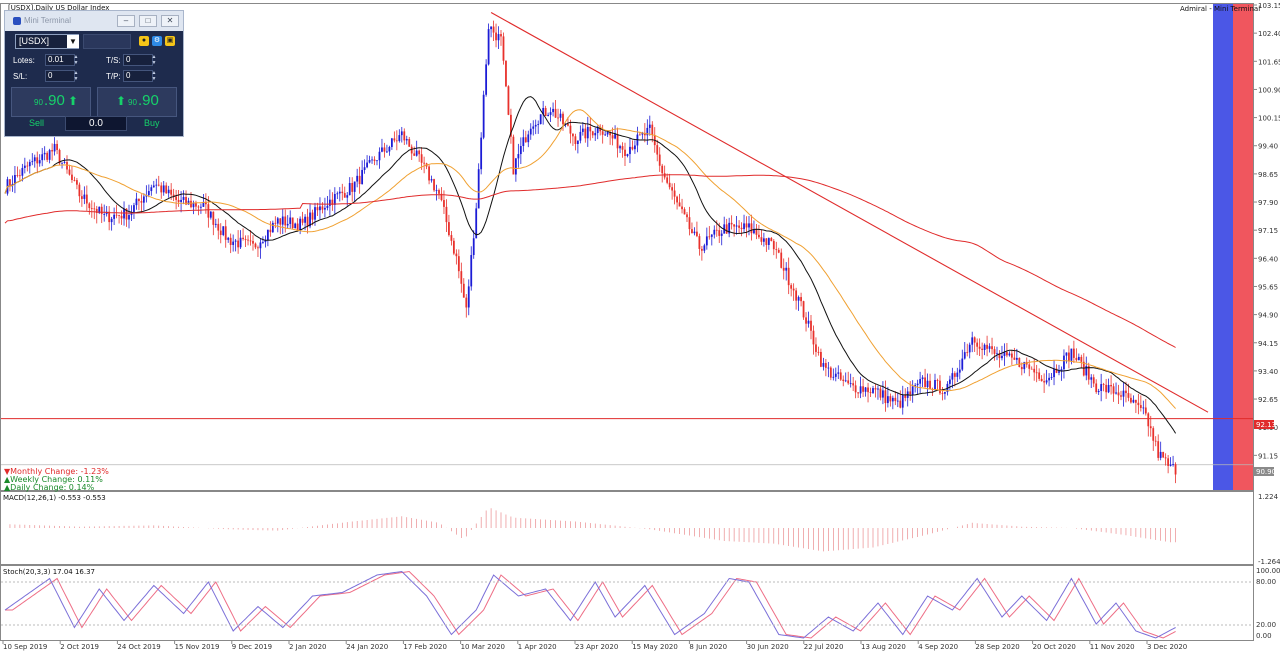 Image resolution: width=1280 pixels, height=653 pixels. Describe the element at coordinates (76, 76) in the screenshot. I see `sl-stepper: ▲ ▼` at that location.